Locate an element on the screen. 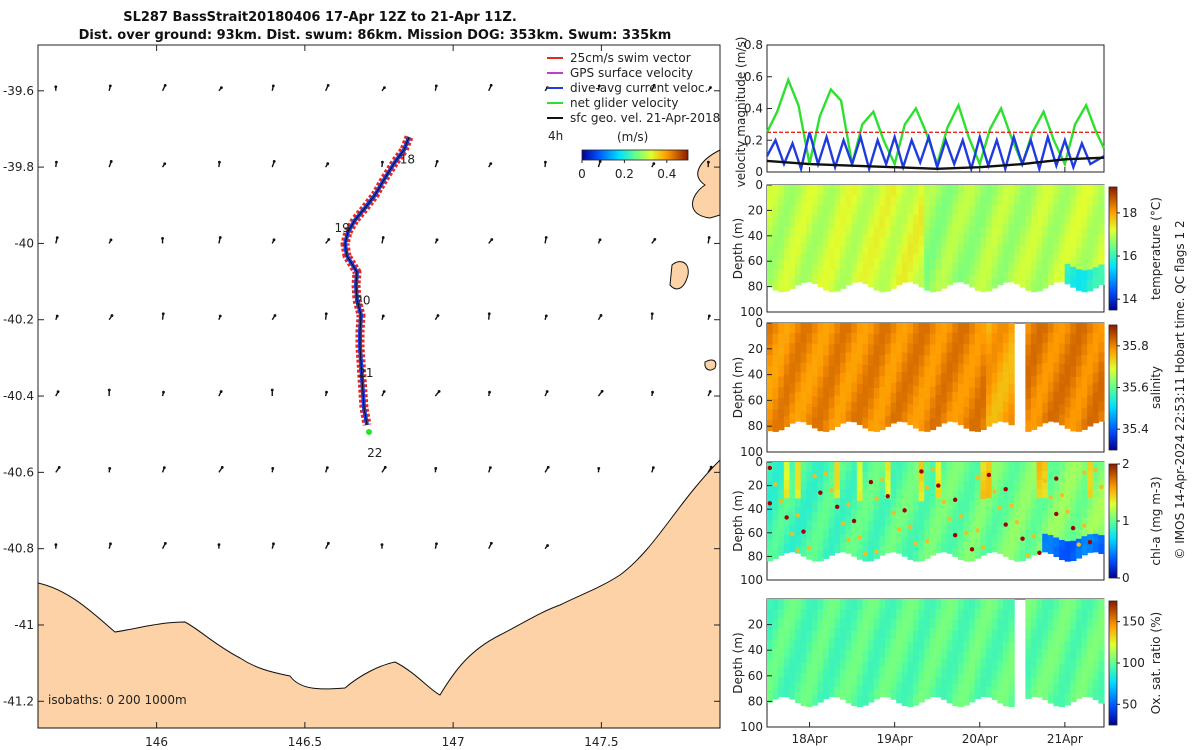 The width and height of the screenshot is (1200, 750). velocity-ytick-label: 0 is located at coordinates (759, 172).